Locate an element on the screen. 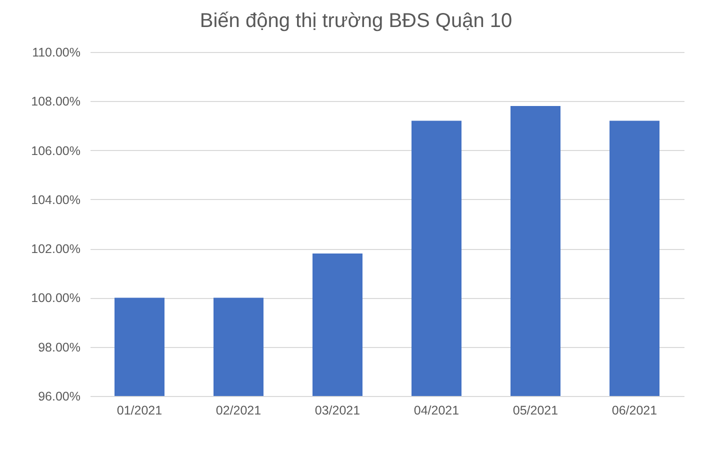  x-tick-label: 06/2021 is located at coordinates (635, 411).